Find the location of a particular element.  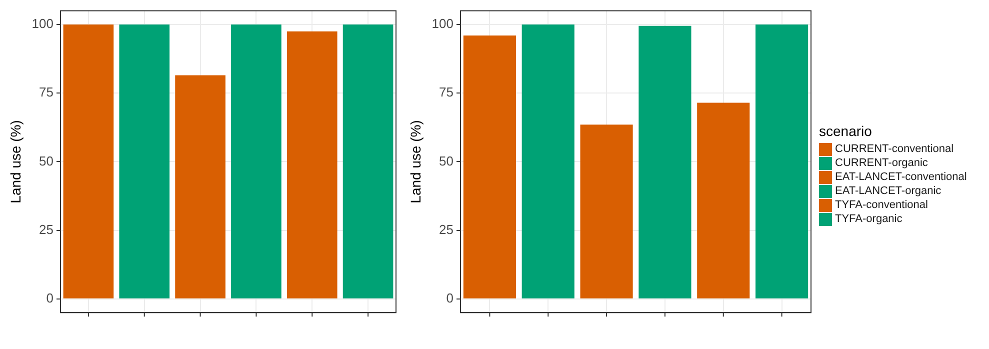

legend-label: EAT-LANCET-conventional is located at coordinates (901, 177).